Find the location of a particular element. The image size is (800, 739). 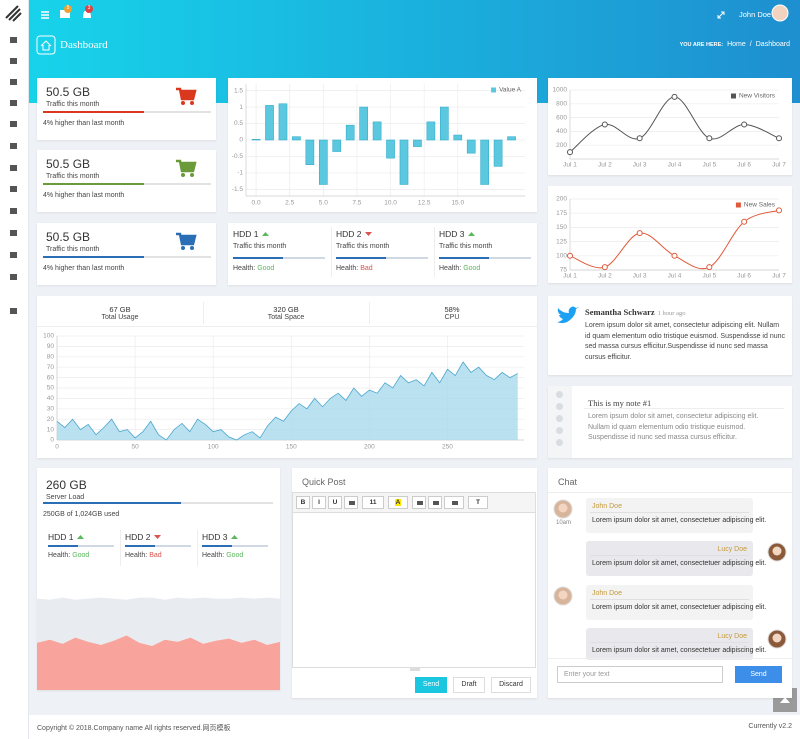

expand-icon is located at coordinates (721, 15).